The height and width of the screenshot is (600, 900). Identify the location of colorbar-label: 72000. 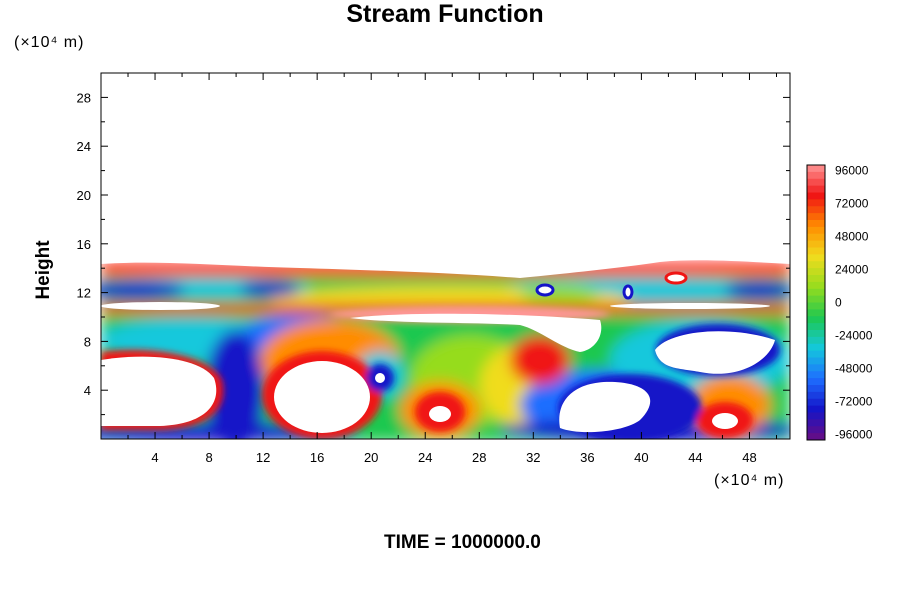
(852, 204).